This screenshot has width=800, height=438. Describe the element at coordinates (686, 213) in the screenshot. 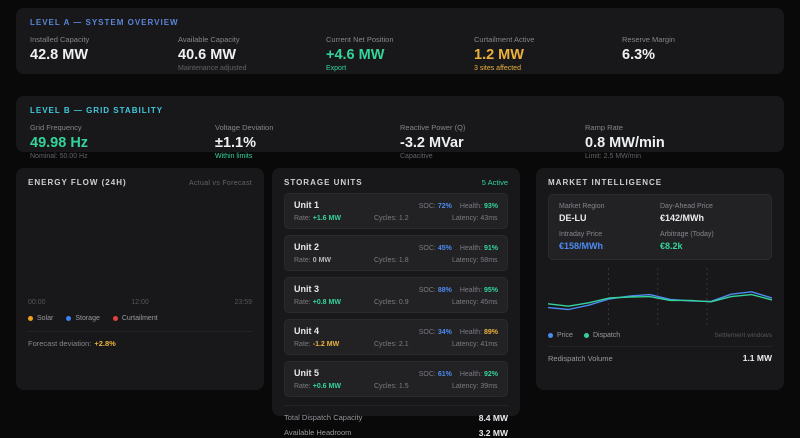

I see `day-ahead-price: Day-Ahead Price €142/MWh` at that location.